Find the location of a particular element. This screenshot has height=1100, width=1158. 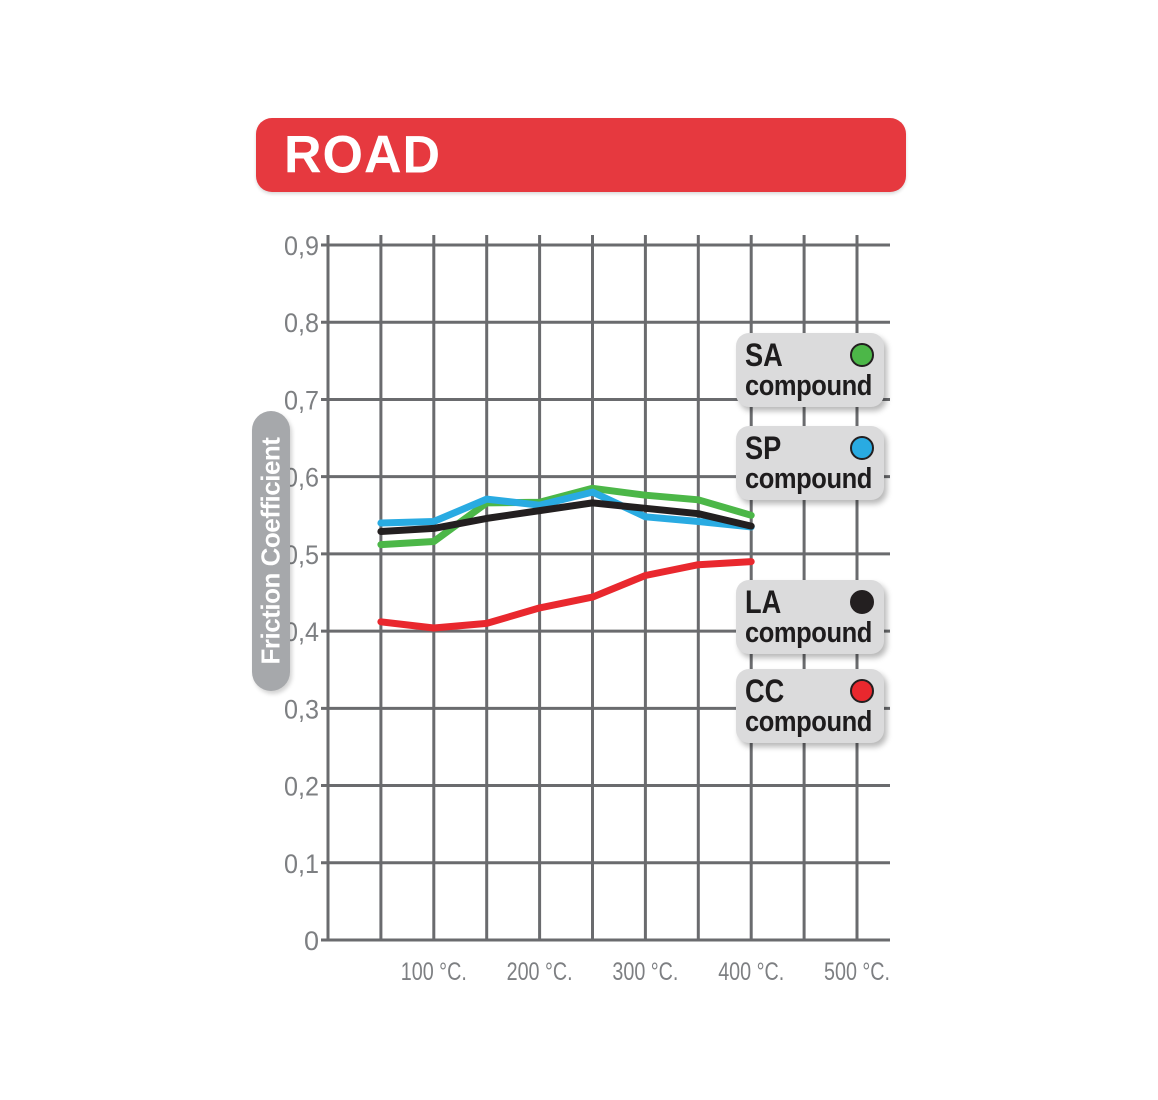

legend-sp-row: SP is located at coordinates (810, 448).